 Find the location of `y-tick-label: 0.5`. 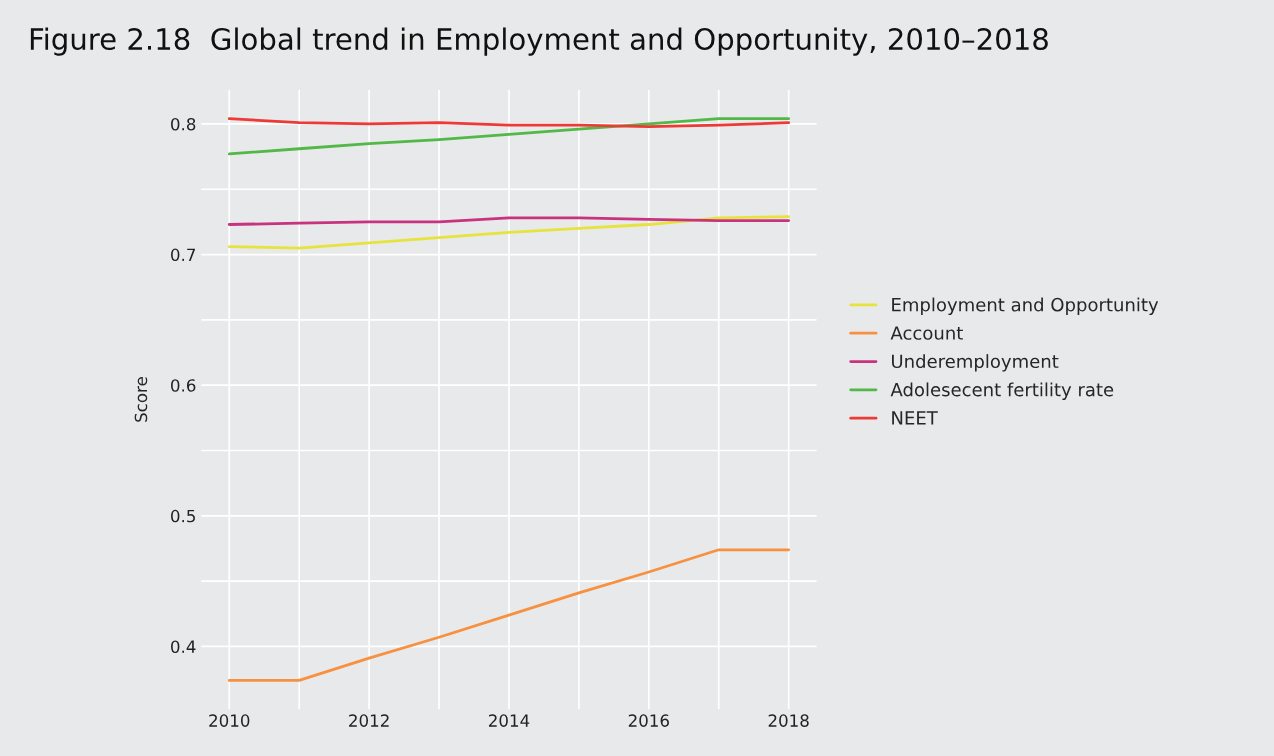

y-tick-label: 0.5 is located at coordinates (183, 516).